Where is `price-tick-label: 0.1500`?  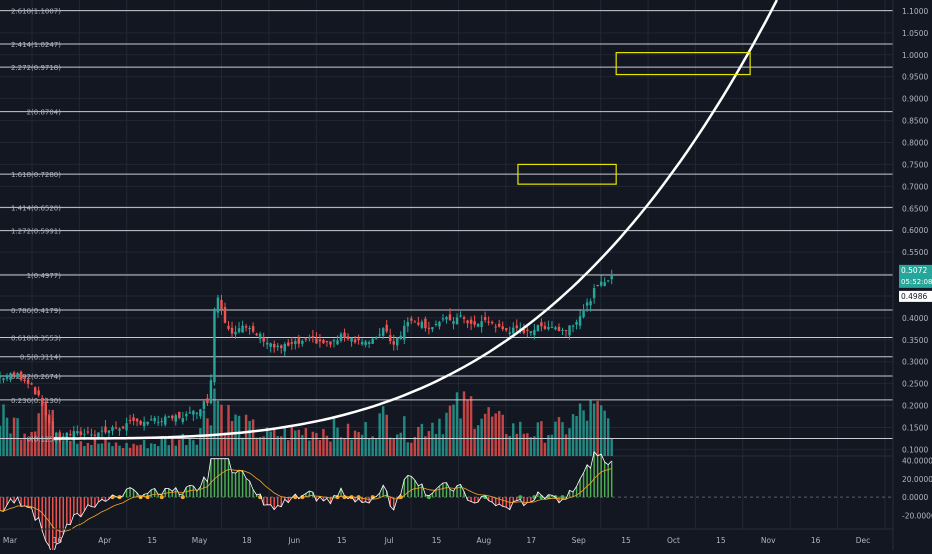 price-tick-label: 0.1500 is located at coordinates (915, 428).